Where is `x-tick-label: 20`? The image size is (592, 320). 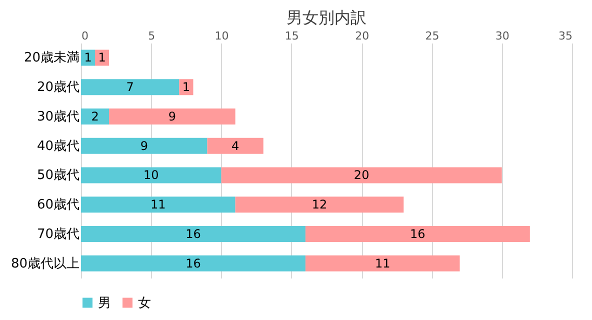 x-tick-label: 20 is located at coordinates (362, 36).